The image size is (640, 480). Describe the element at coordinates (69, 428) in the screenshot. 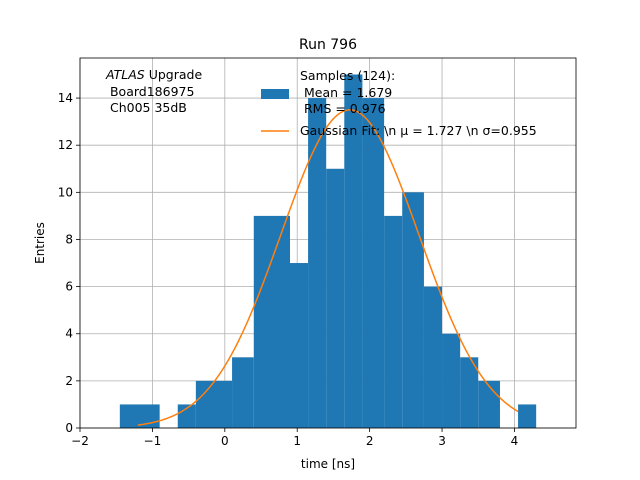

I see `y-tick-label: 0` at that location.